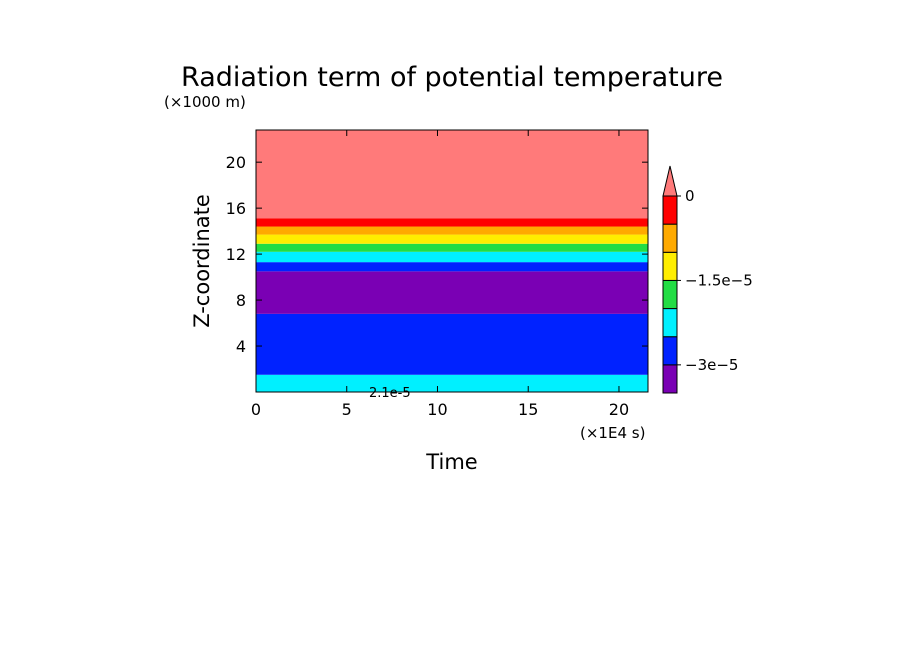 Image resolution: width=904 pixels, height=654 pixels. Describe the element at coordinates (236, 162) in the screenshot. I see `y-tick-label: 20` at that location.